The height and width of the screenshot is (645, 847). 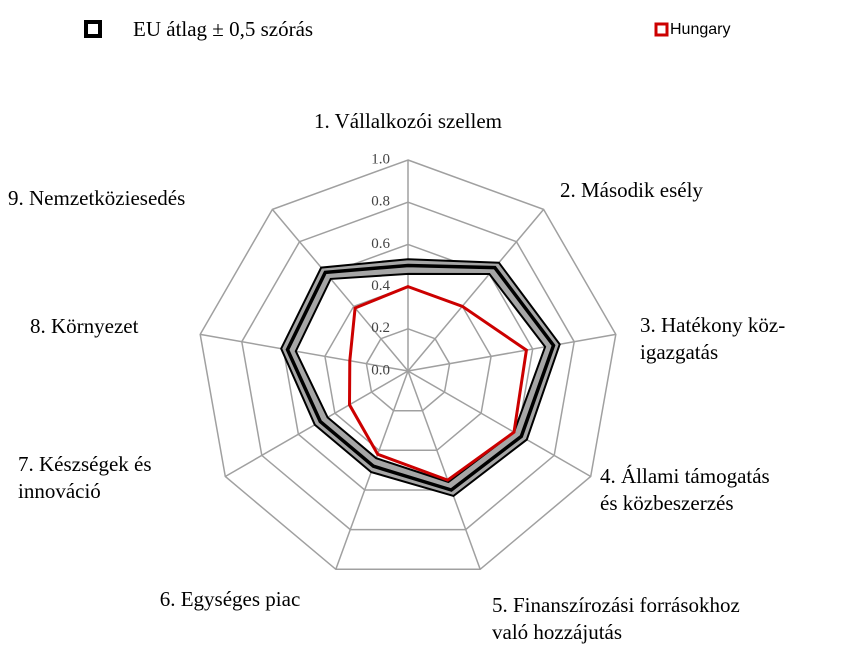 What do you see at coordinates (667, 503) in the screenshot?
I see `axis-label: és közbeszerzés` at bounding box center [667, 503].